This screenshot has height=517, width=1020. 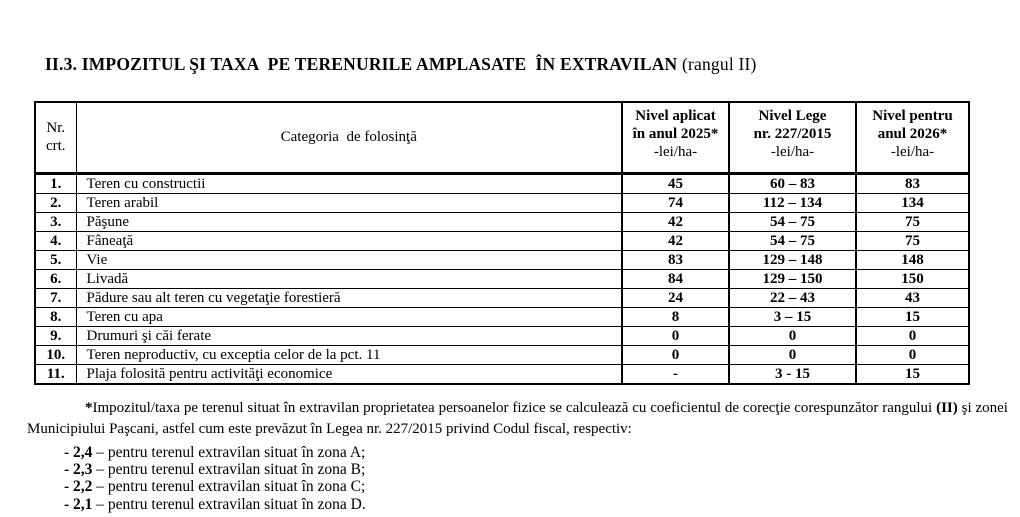 I want to click on level-2025-cell: 74, so click(x=675, y=202).